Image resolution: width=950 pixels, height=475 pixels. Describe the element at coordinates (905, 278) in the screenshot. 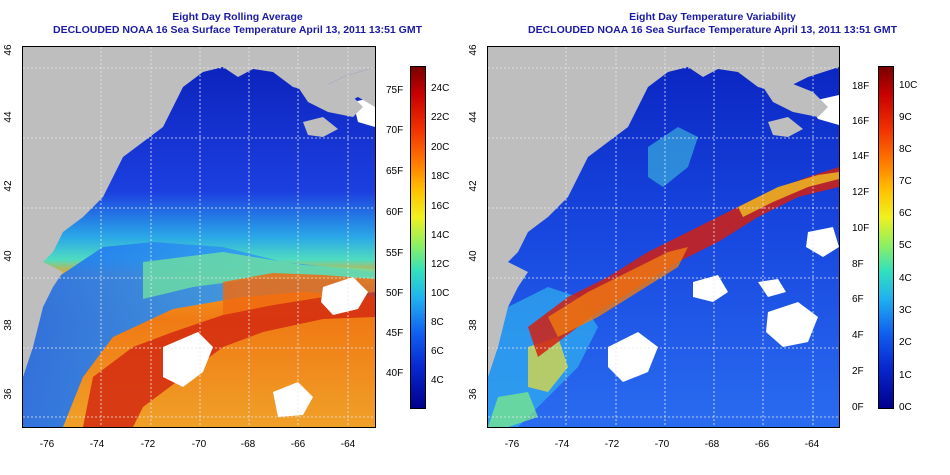

I see `right-colorbar-c-label: 4C` at that location.